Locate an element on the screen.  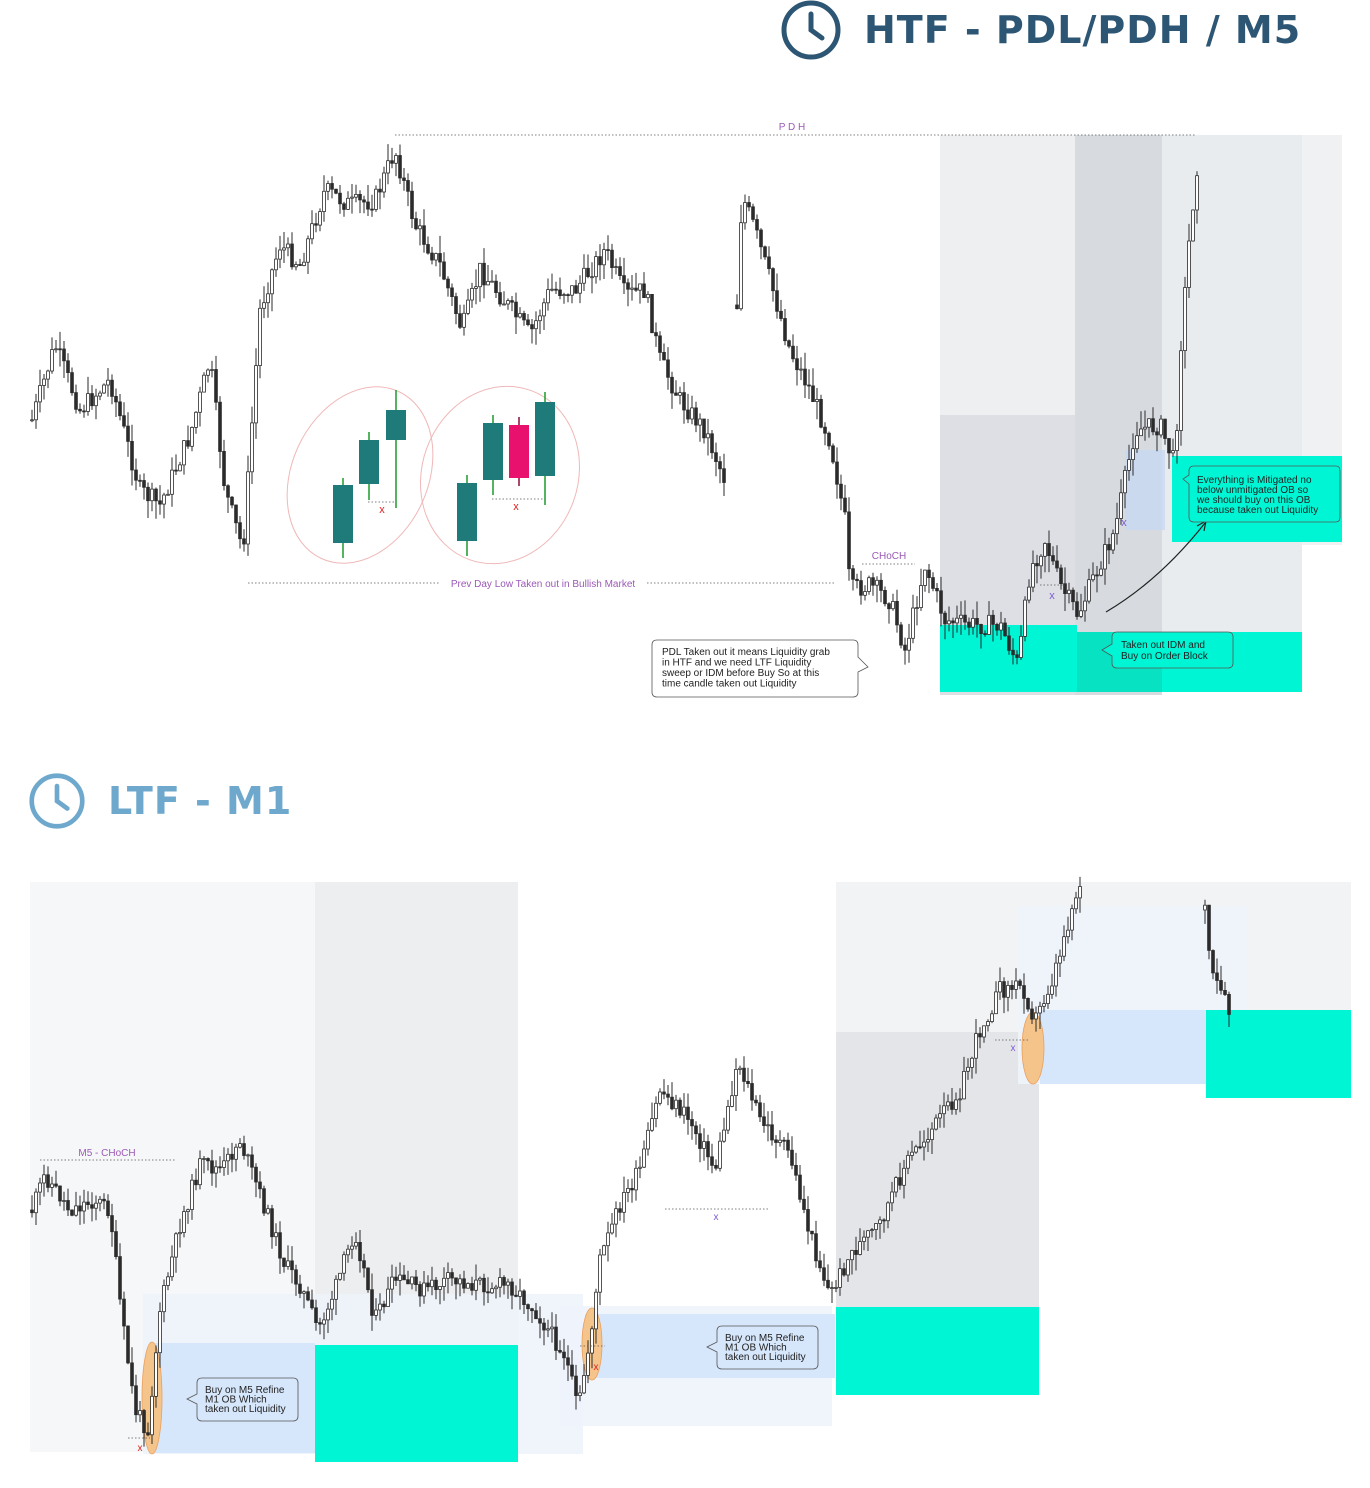
pdl-label: Prev Day Low Taken out in Bullish Market is located at coordinates (543, 584).